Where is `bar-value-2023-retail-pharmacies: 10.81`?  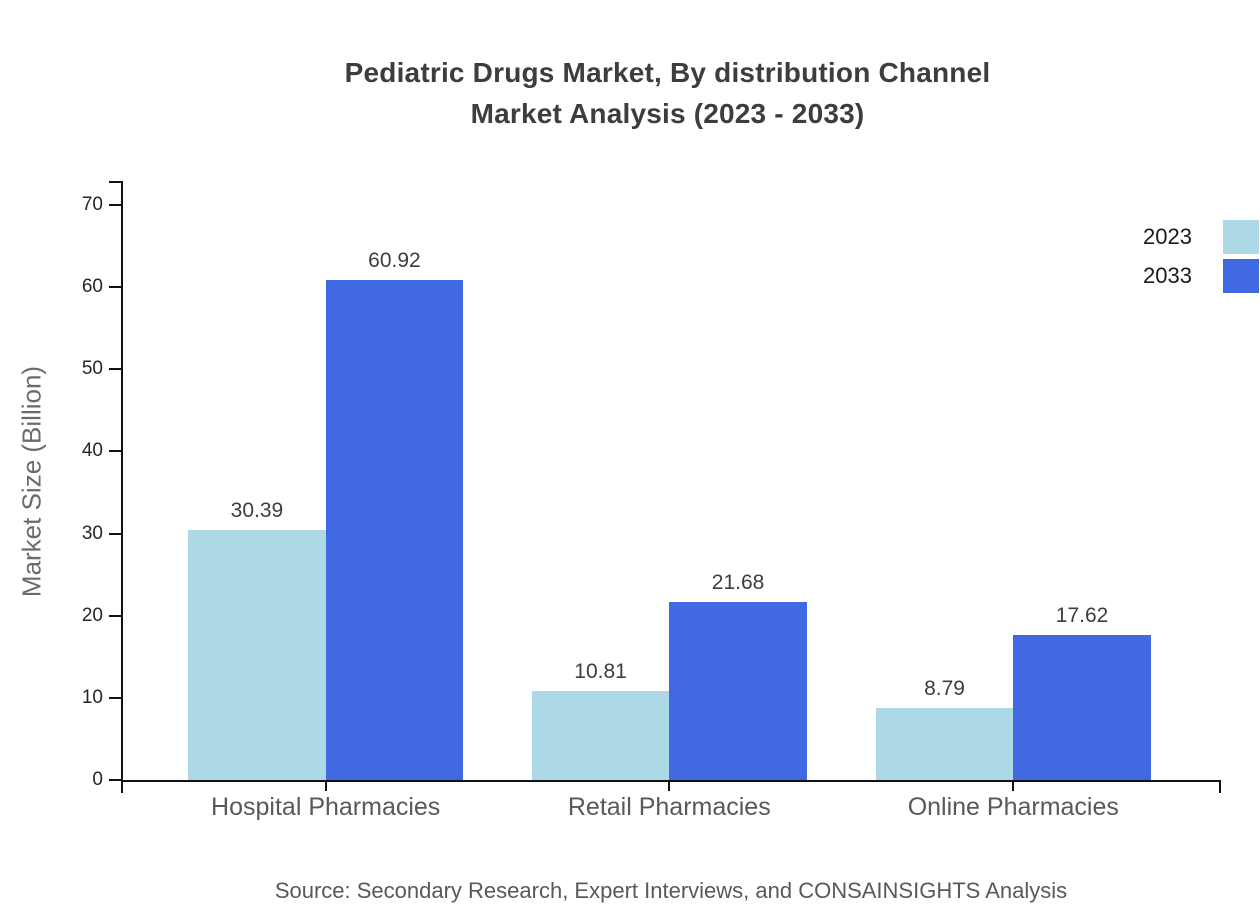
bar-value-2023-retail-pharmacies: 10.81 is located at coordinates (600, 672).